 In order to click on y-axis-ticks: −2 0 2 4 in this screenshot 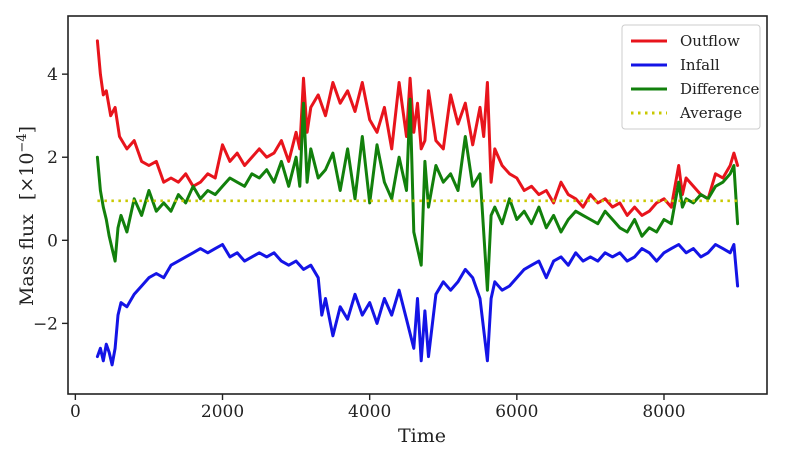, I will do `click(50, 199)`.